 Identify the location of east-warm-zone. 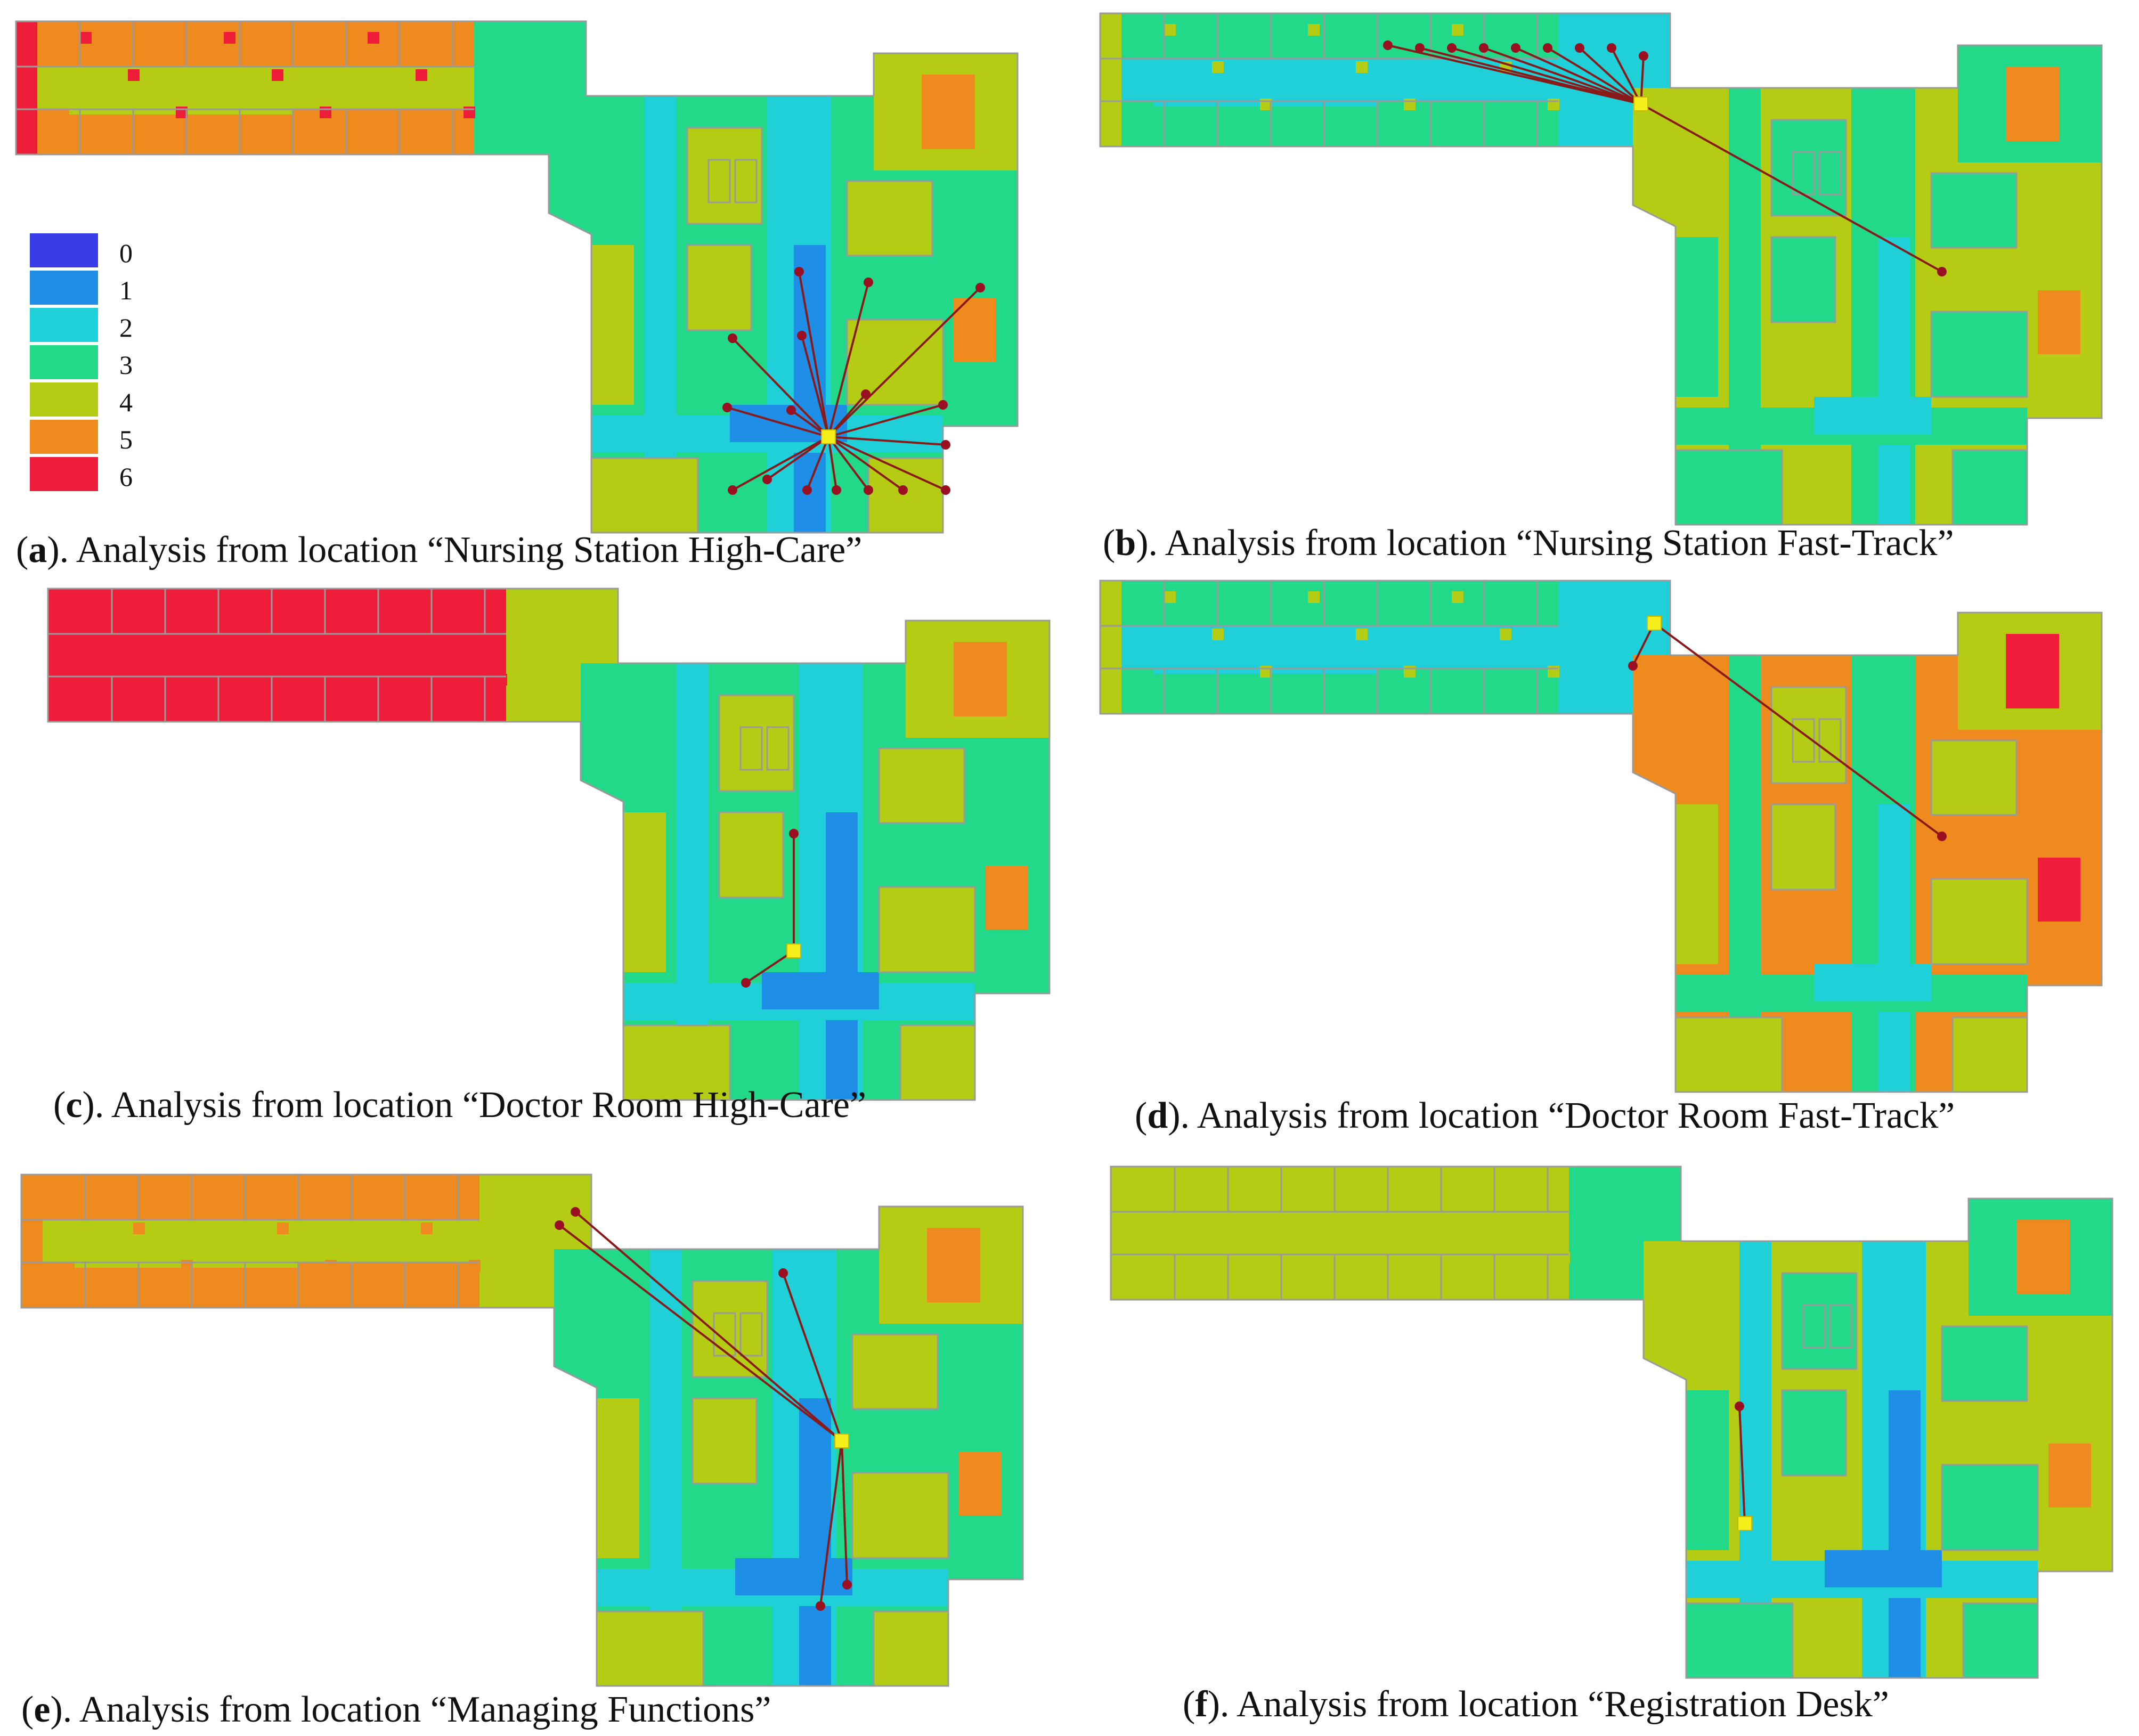
(2059, 322).